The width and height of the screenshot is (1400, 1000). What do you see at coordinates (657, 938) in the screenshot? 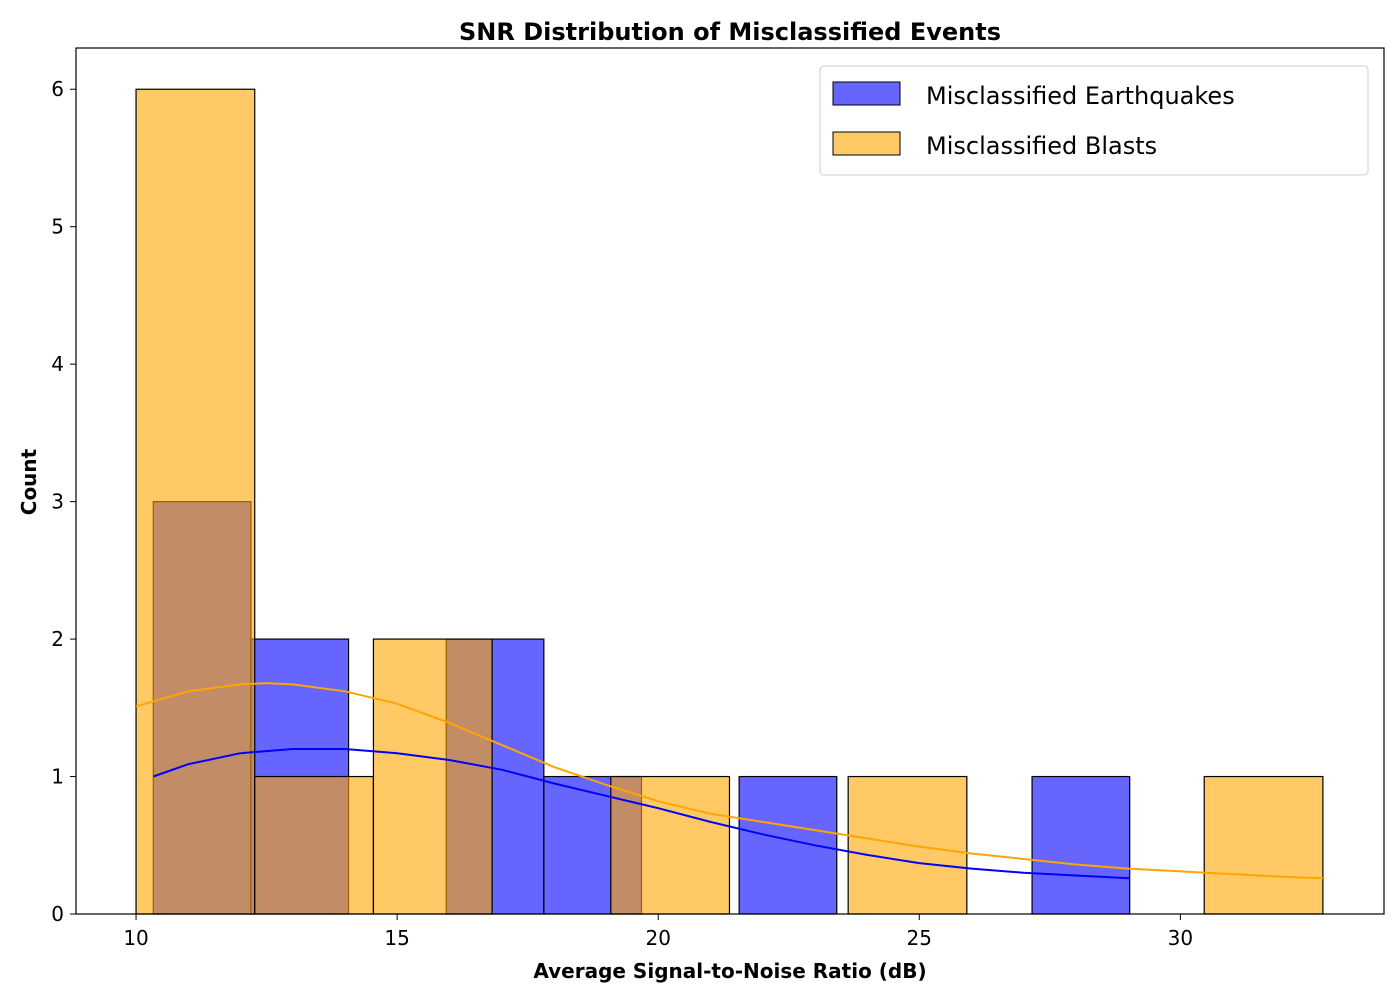
I see `x-tick-label: 20` at bounding box center [657, 938].